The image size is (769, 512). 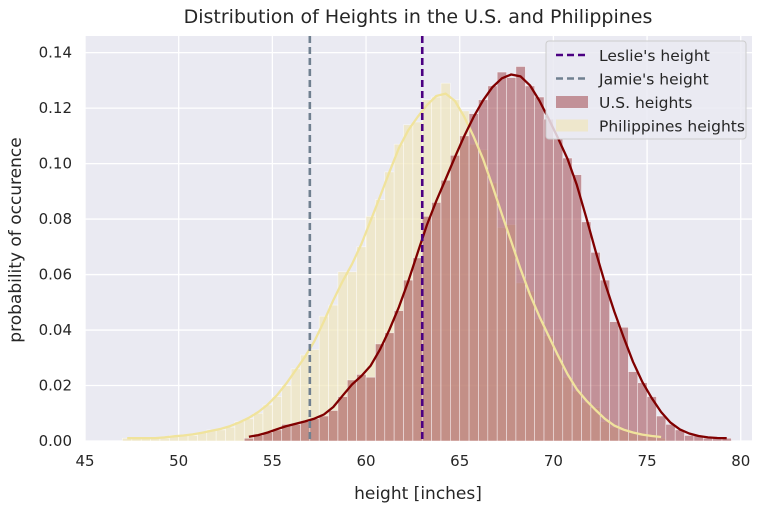 I want to click on legend-leslie-label: Leslie's height, so click(x=654, y=56).